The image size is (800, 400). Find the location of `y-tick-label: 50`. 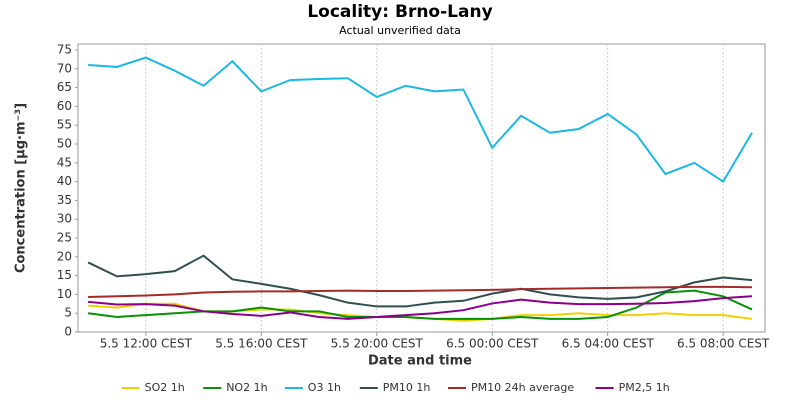

y-tick-label: 50 is located at coordinates (64, 144).